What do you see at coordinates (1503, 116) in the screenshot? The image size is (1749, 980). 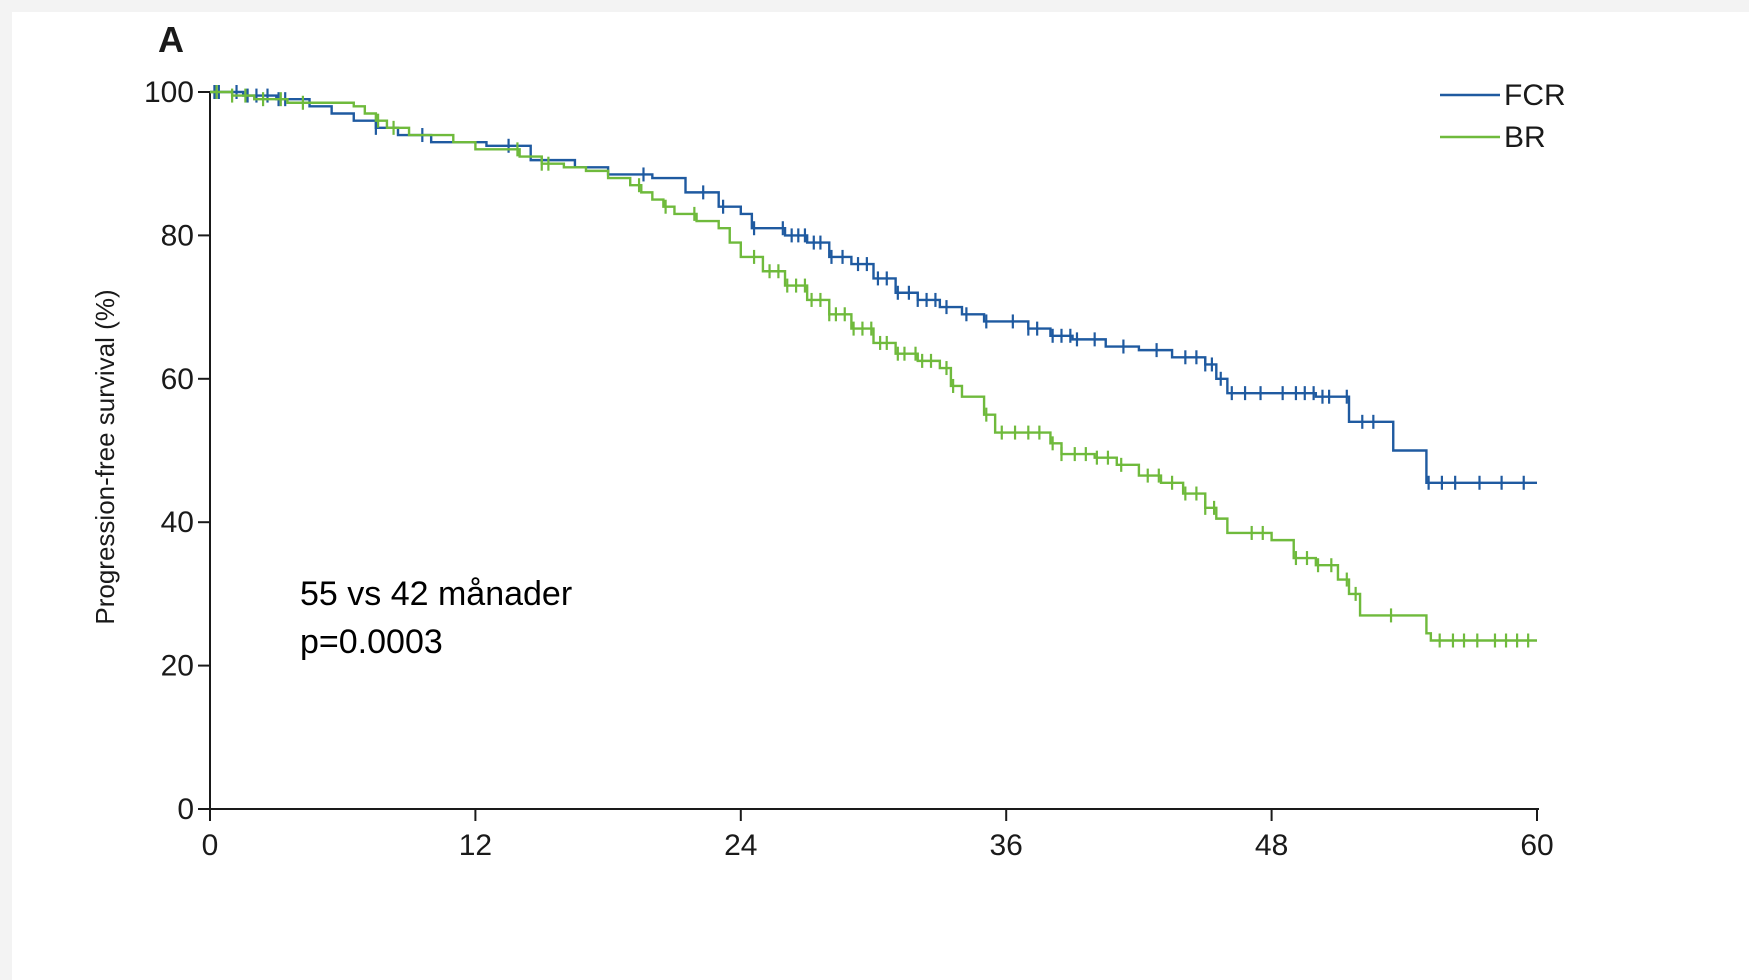 I see `legend: FCR BR` at bounding box center [1503, 116].